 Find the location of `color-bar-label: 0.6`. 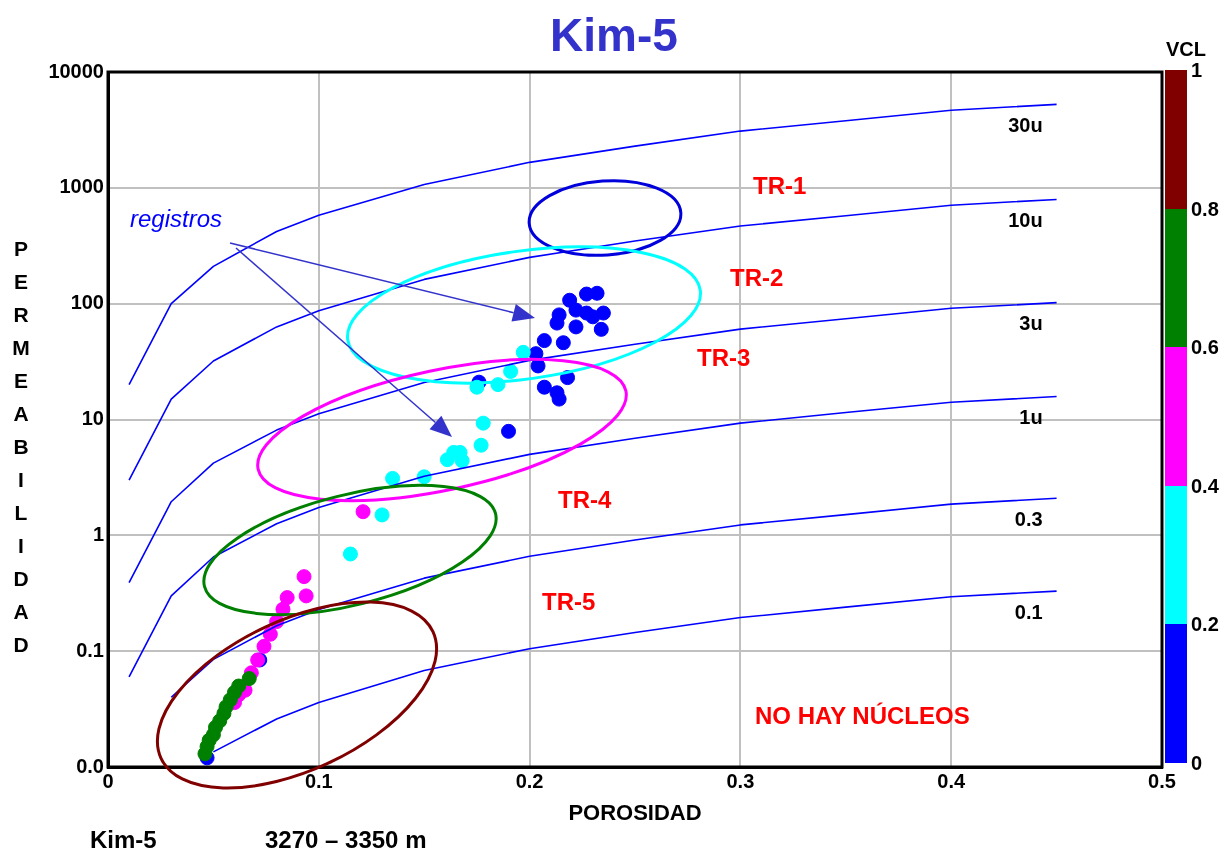

color-bar-label: 0.6 is located at coordinates (1205, 347).